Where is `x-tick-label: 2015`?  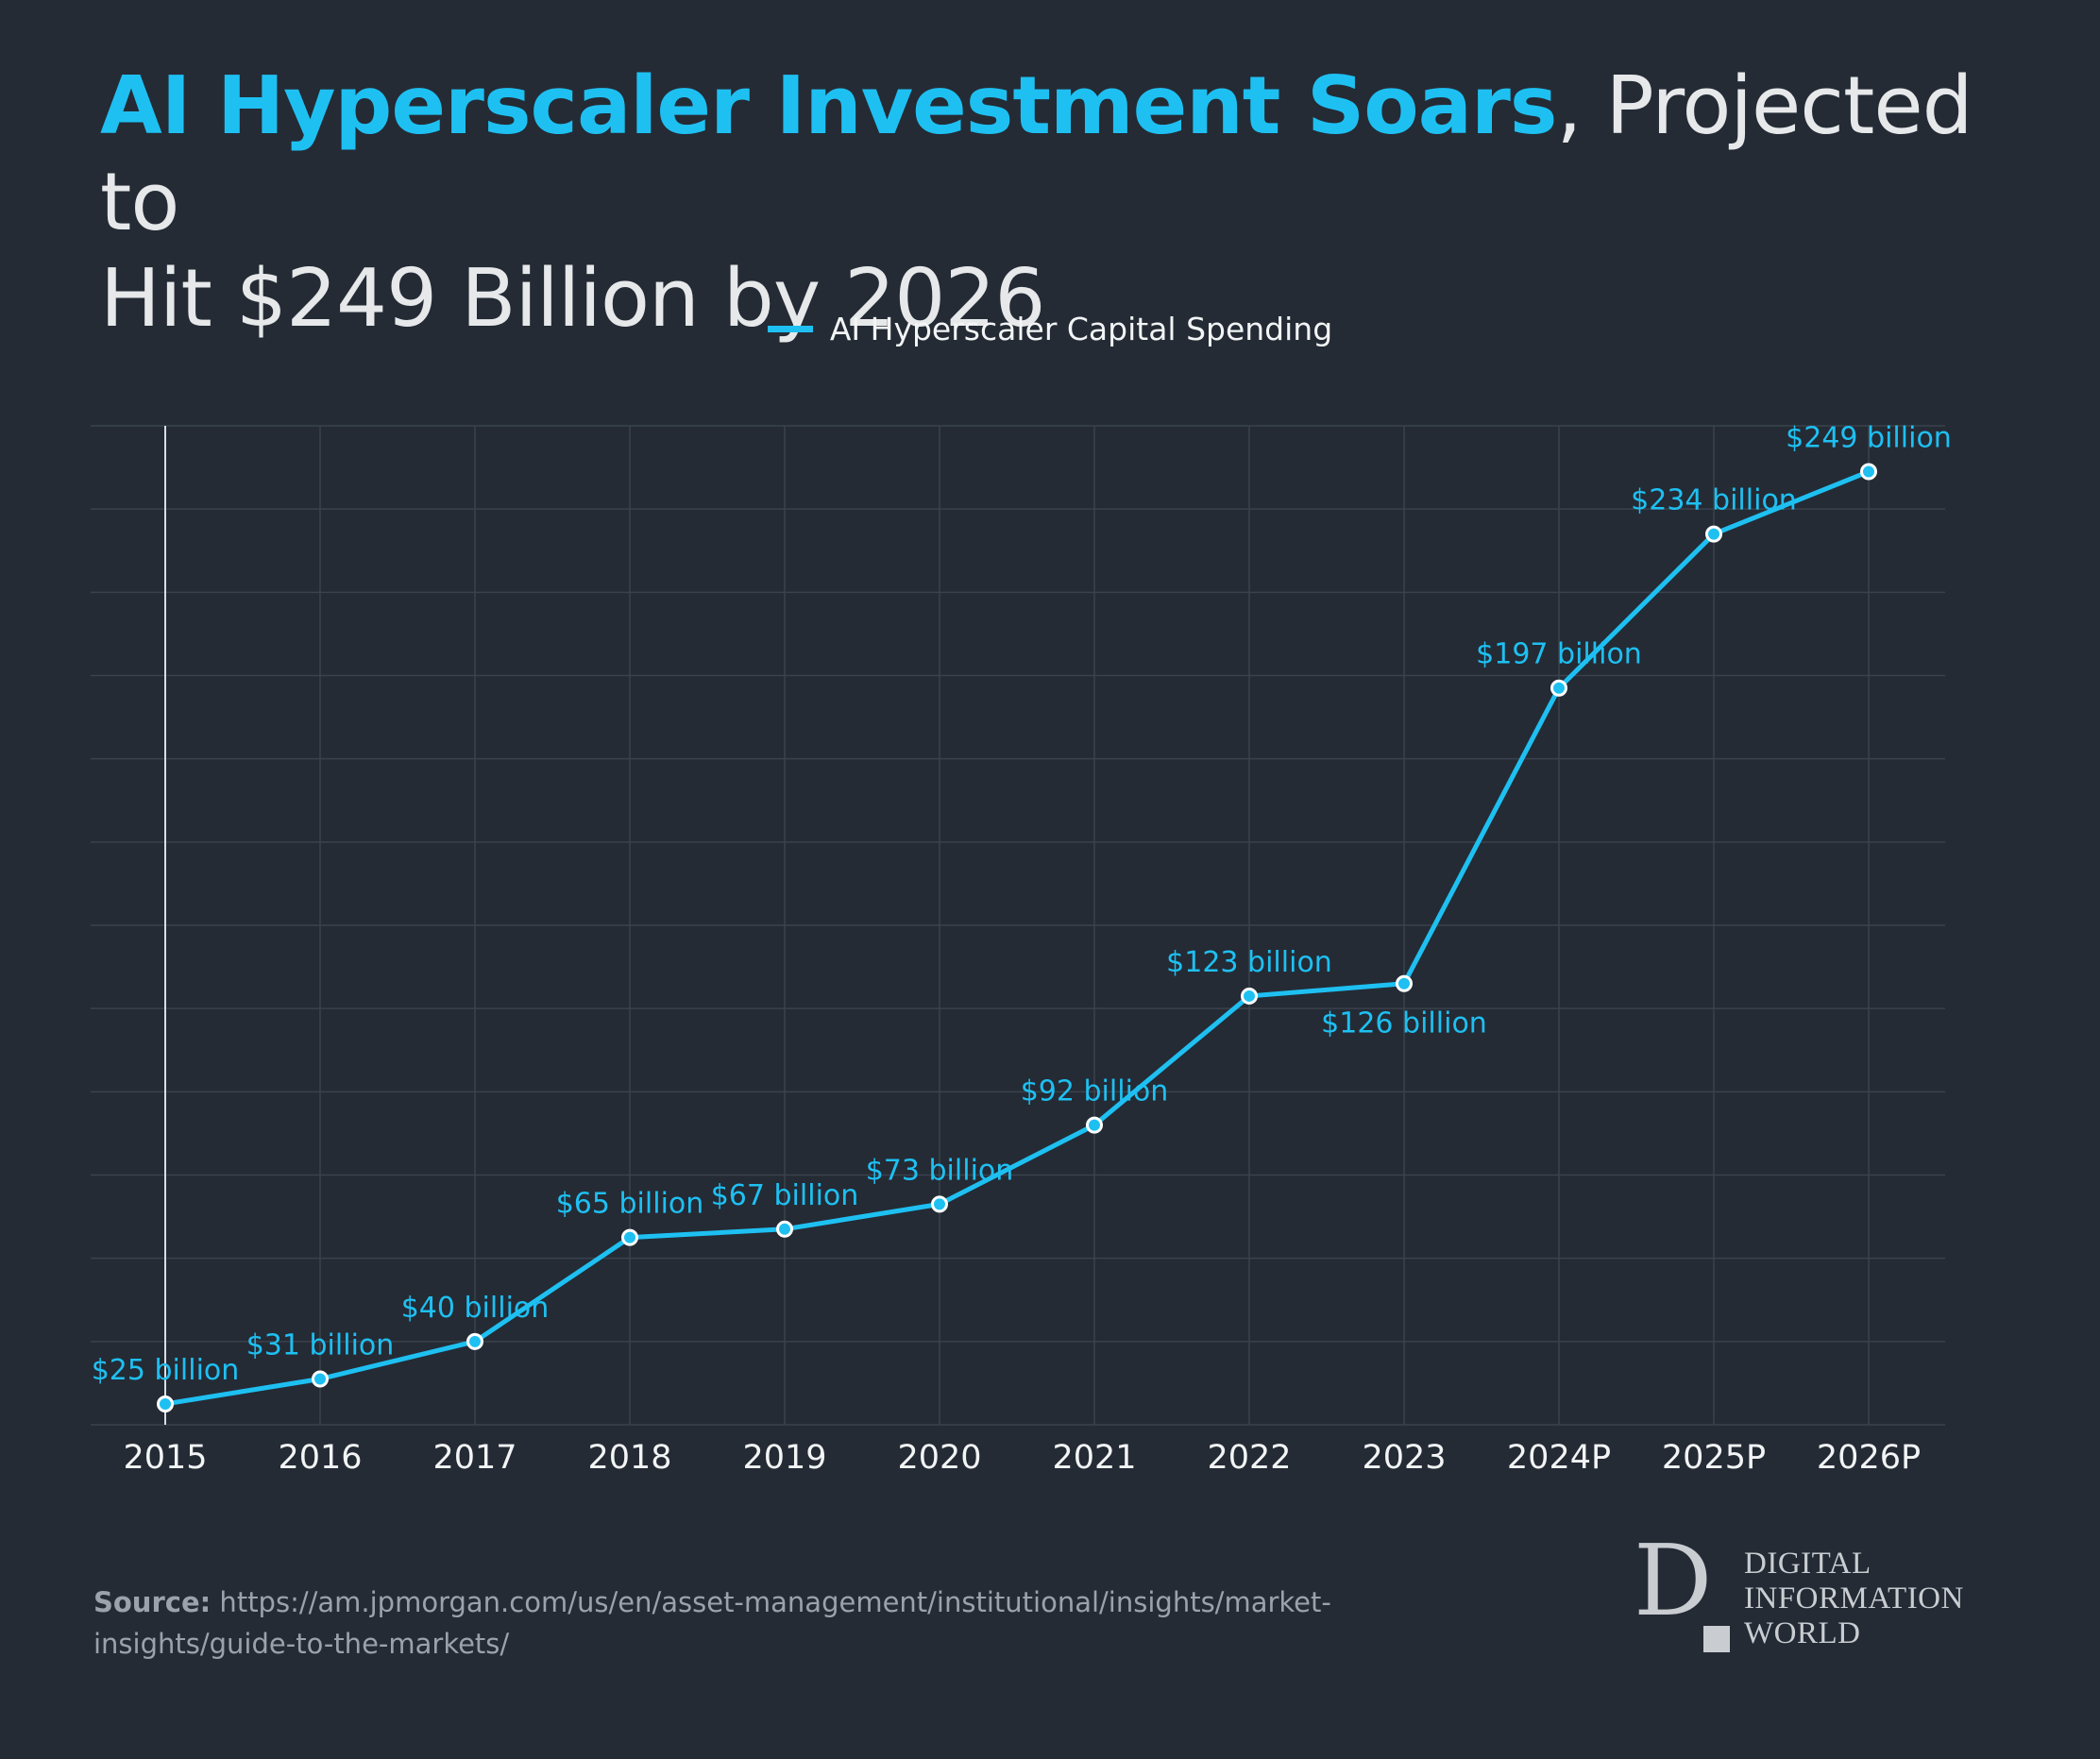
x-tick-label: 2015 is located at coordinates (165, 1458).